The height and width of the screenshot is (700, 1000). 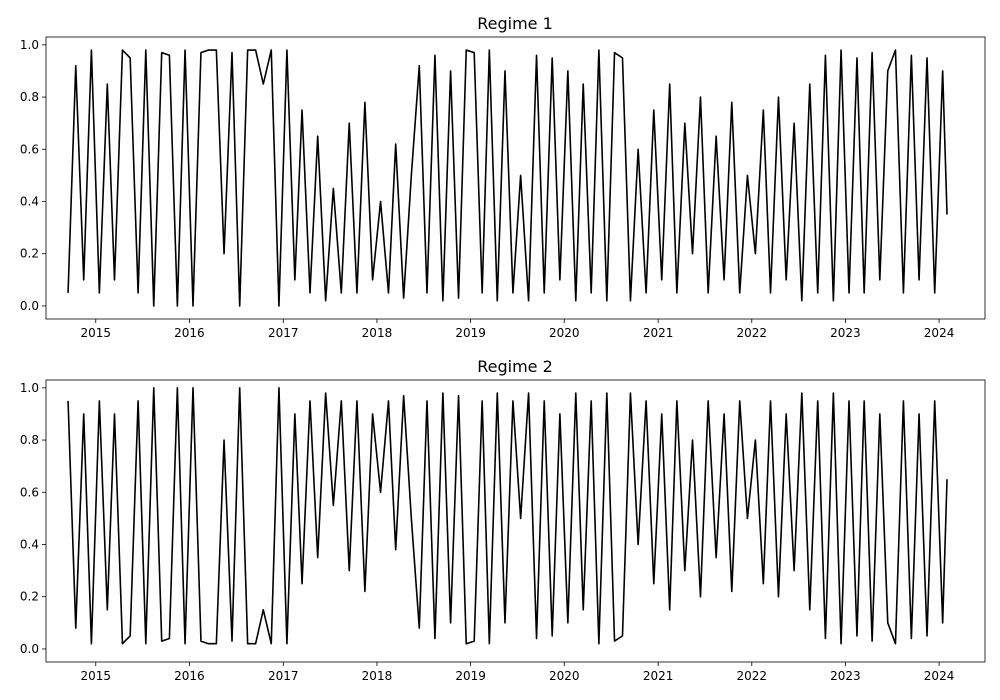 I want to click on chart-title: Regime 1, so click(x=515, y=23).